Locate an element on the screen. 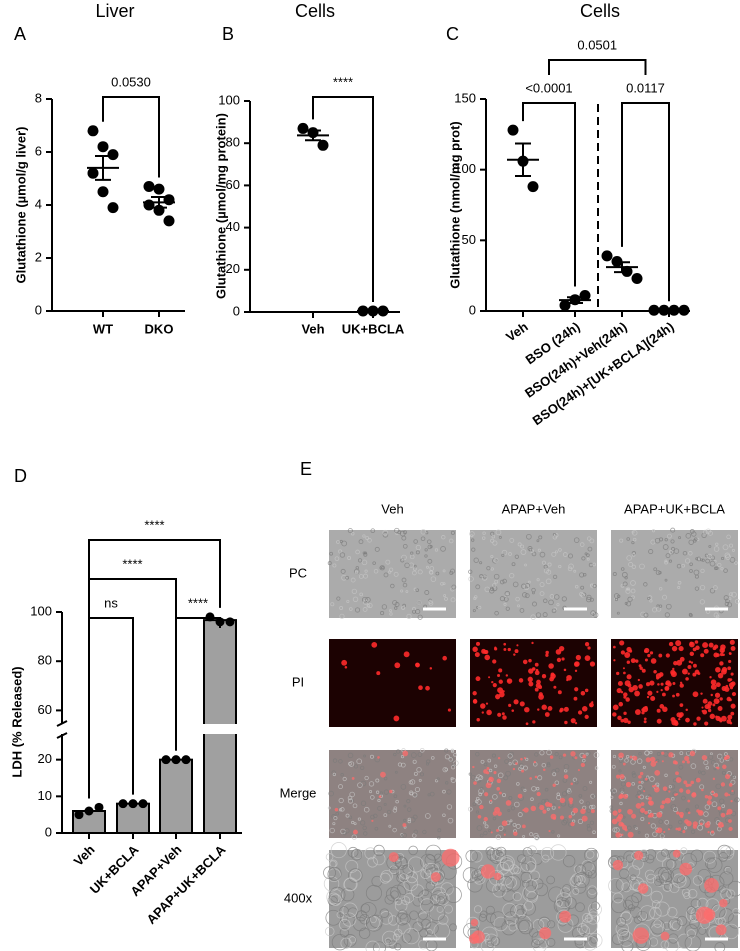 Image resolution: width=740 pixels, height=951 pixels. y-tick-label: 80 is located at coordinates (233, 142).